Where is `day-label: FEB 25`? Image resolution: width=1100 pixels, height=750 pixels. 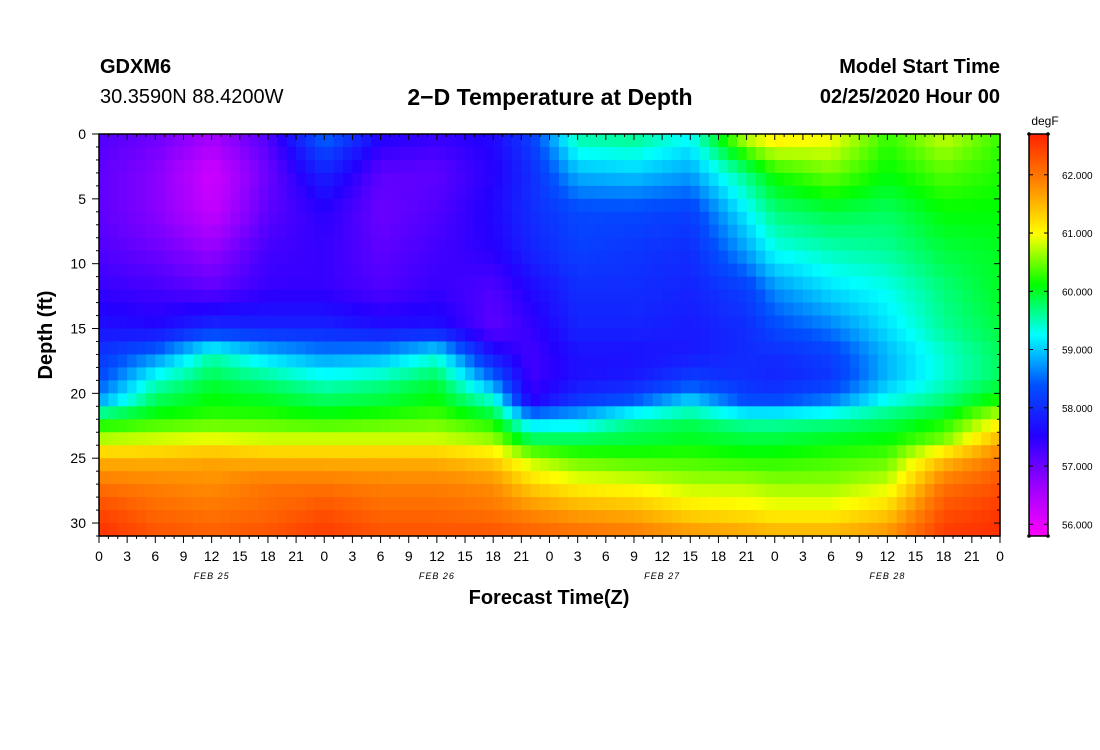 day-label: FEB 25 is located at coordinates (212, 576).